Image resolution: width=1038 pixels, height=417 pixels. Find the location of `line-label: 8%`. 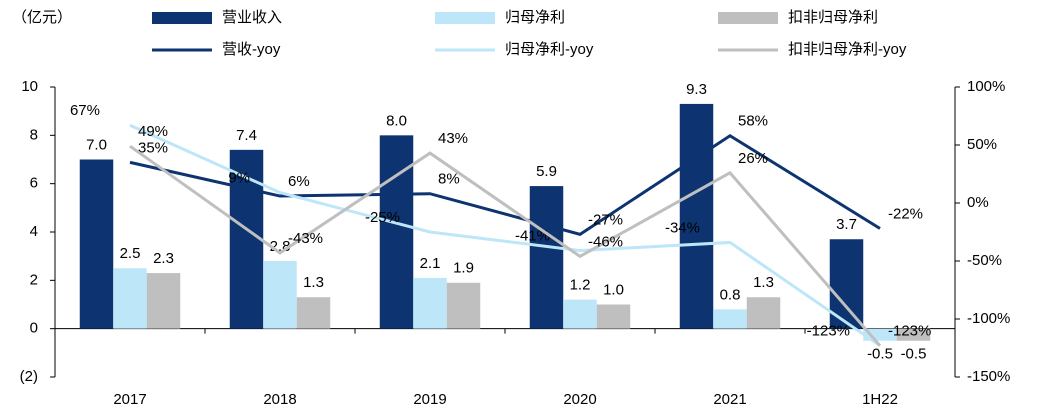

line-label: 8% is located at coordinates (449, 179).